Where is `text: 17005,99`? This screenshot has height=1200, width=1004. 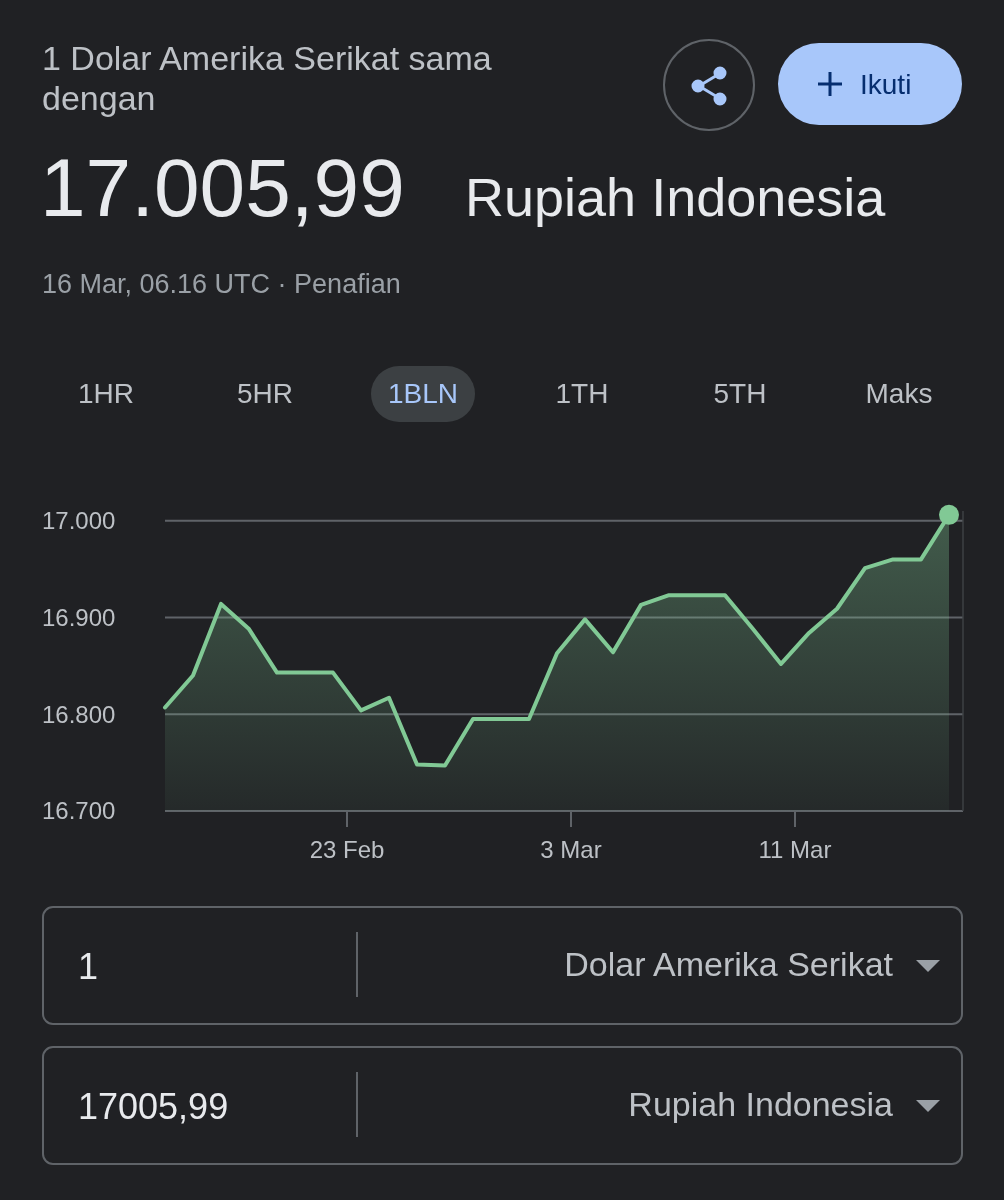 text: 17005,99 is located at coordinates (153, 1106).